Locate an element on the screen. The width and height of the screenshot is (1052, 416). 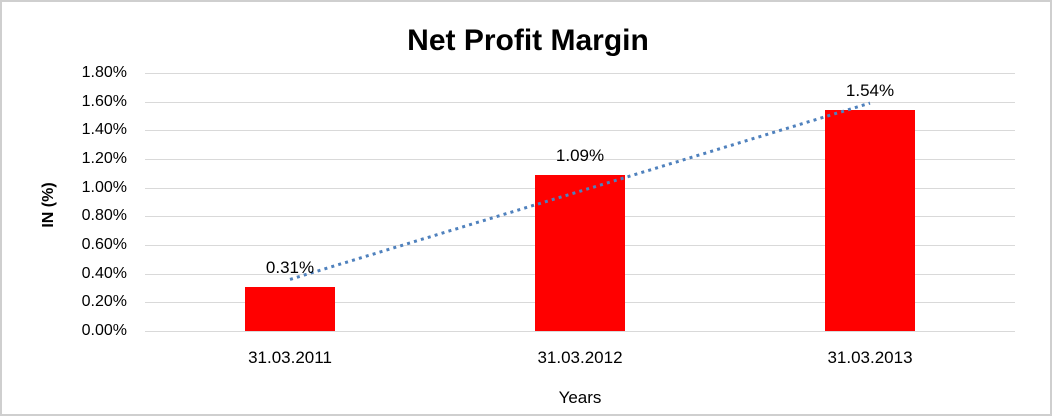
y-tick-label: 1.40% is located at coordinates (104, 130).